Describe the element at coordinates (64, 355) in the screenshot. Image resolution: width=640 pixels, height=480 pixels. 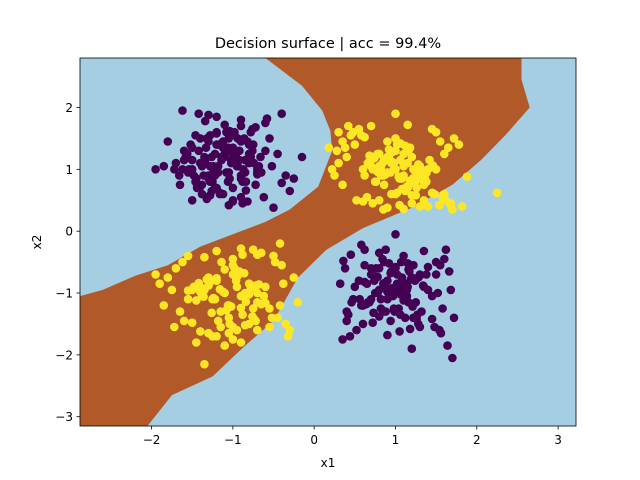
I see `y-tick-label: −2` at that location.